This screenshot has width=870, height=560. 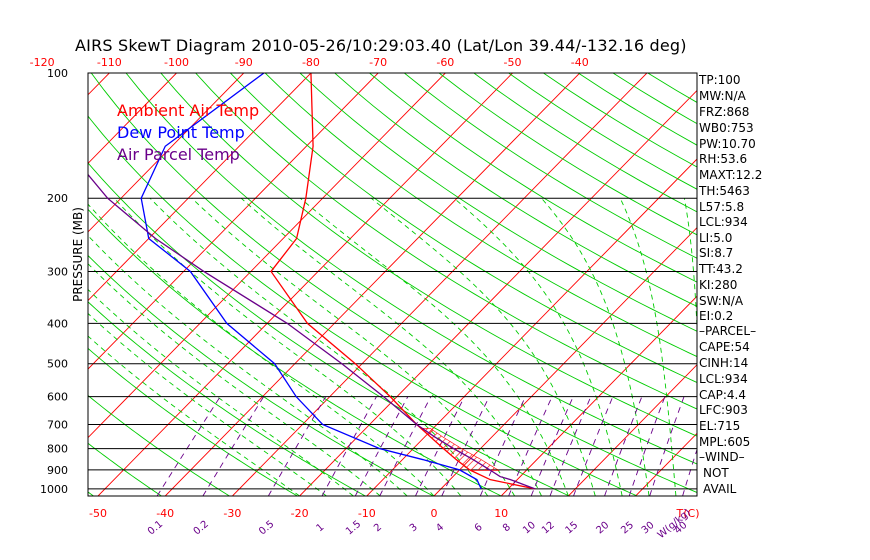 I want to click on bottom-temperature-tick-label: -30, so click(x=232, y=513).